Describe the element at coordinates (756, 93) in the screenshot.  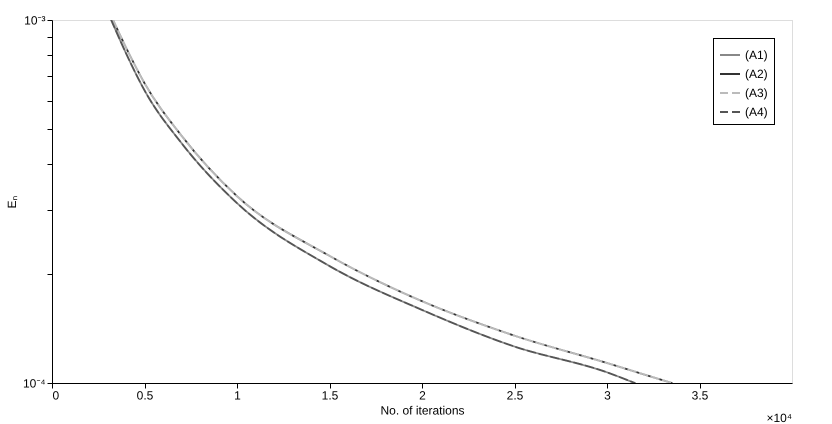
I see `legend-label: (A3)` at that location.